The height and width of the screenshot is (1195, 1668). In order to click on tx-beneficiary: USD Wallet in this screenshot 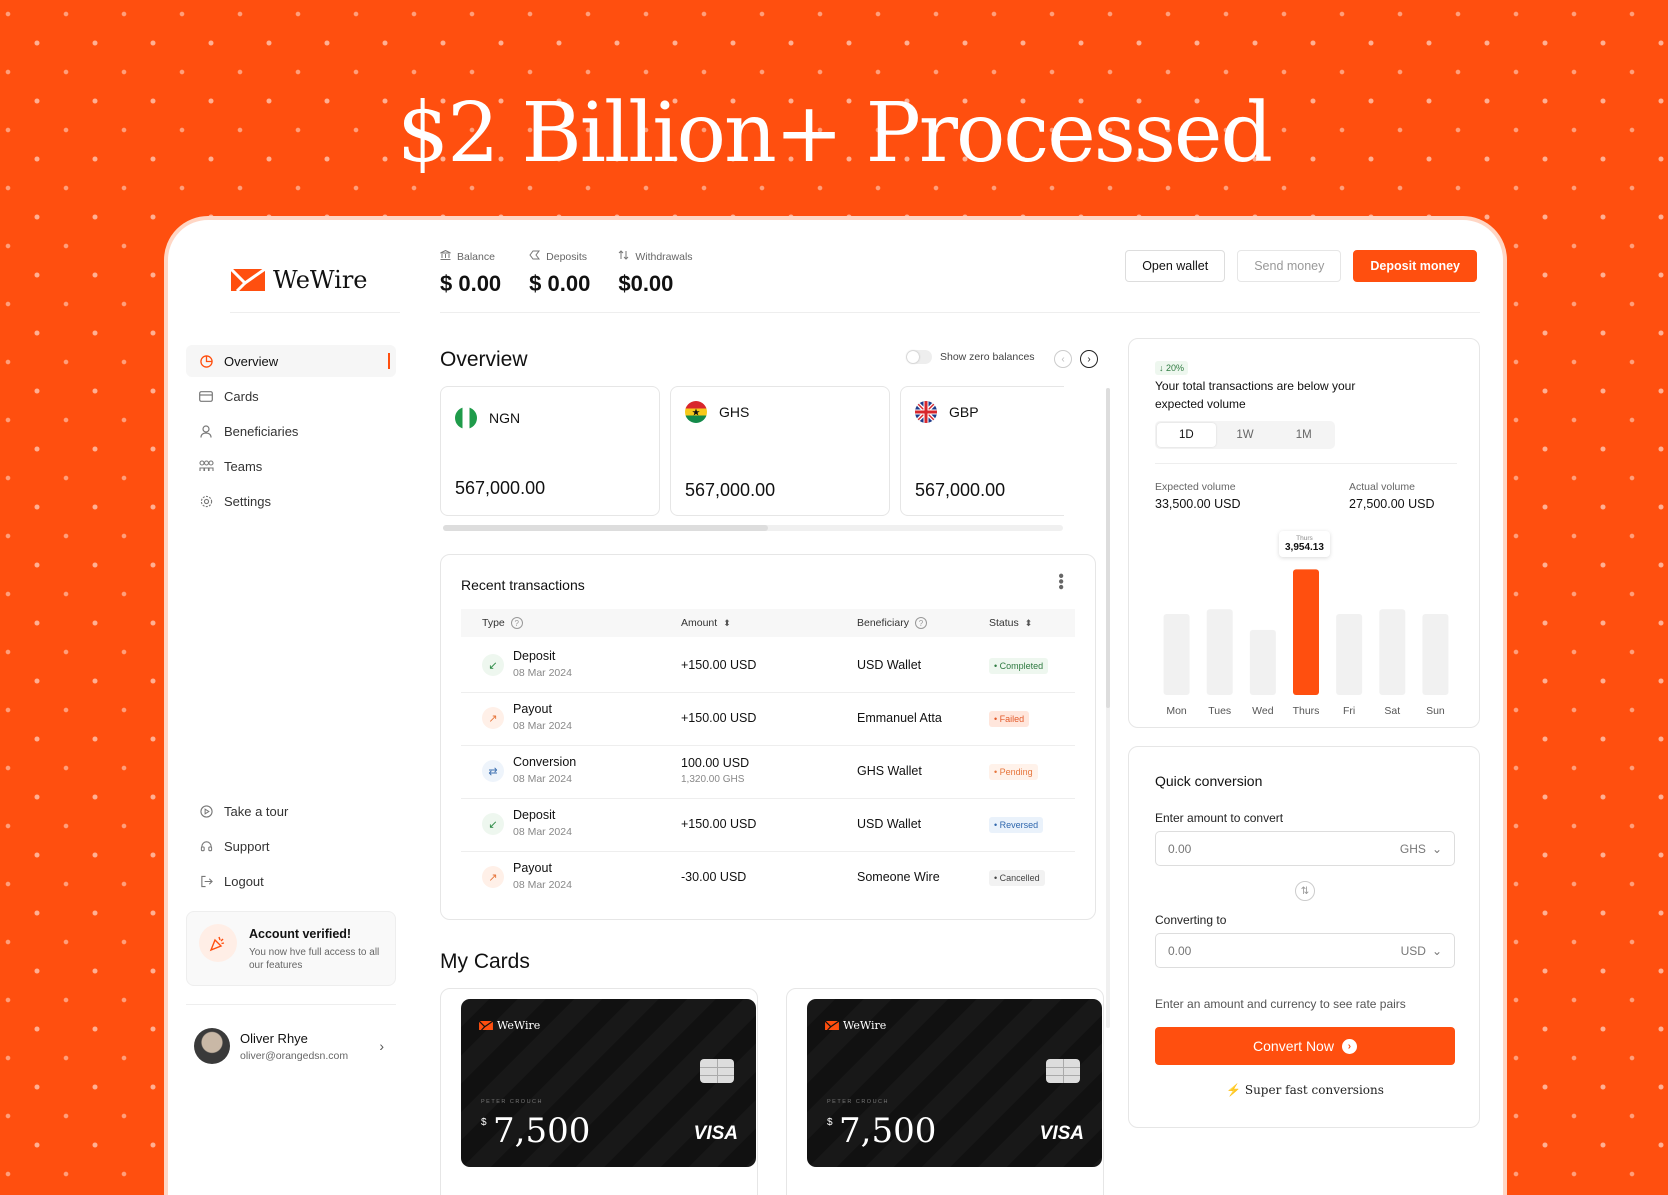, I will do `click(889, 824)`.